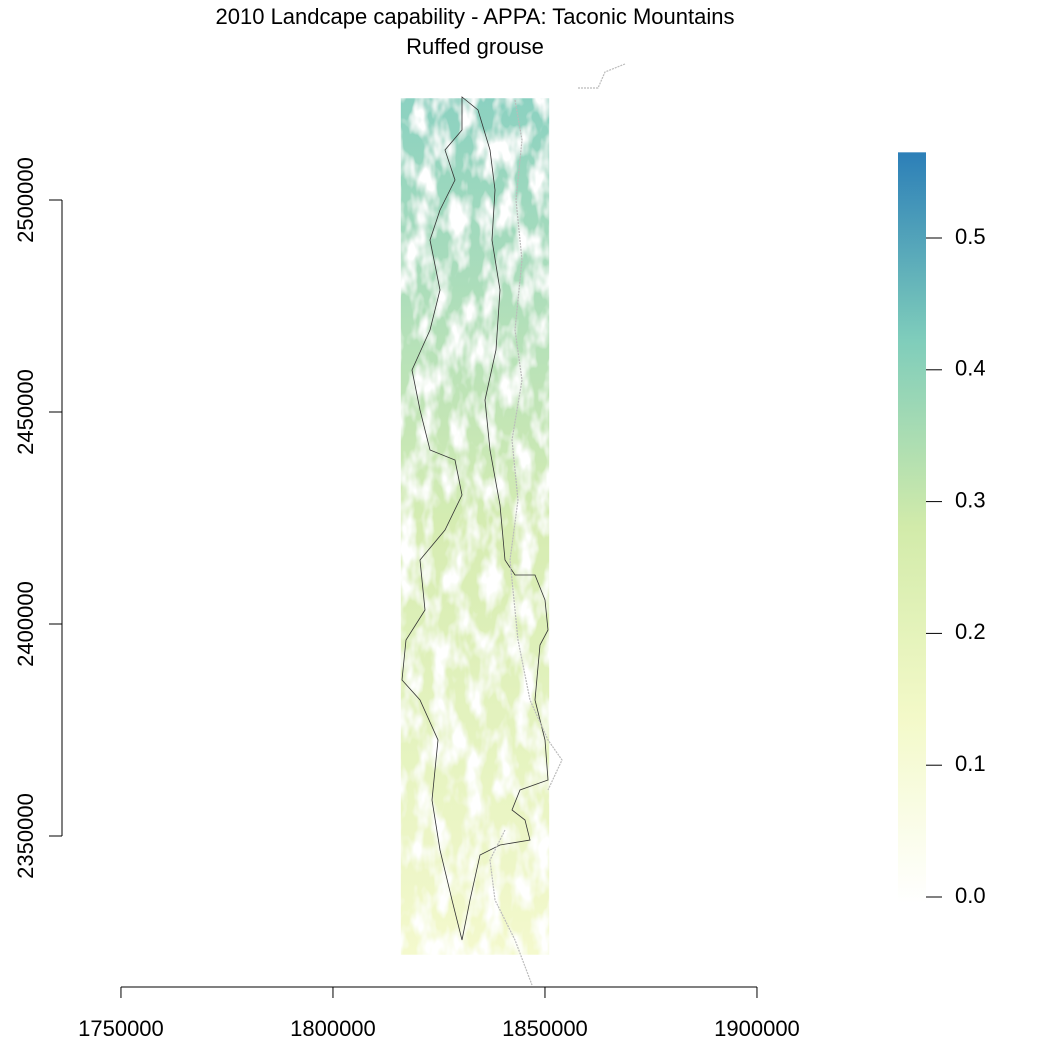  Describe the element at coordinates (970, 631) in the screenshot. I see `colorbar-tick-label: 0.2` at that location.